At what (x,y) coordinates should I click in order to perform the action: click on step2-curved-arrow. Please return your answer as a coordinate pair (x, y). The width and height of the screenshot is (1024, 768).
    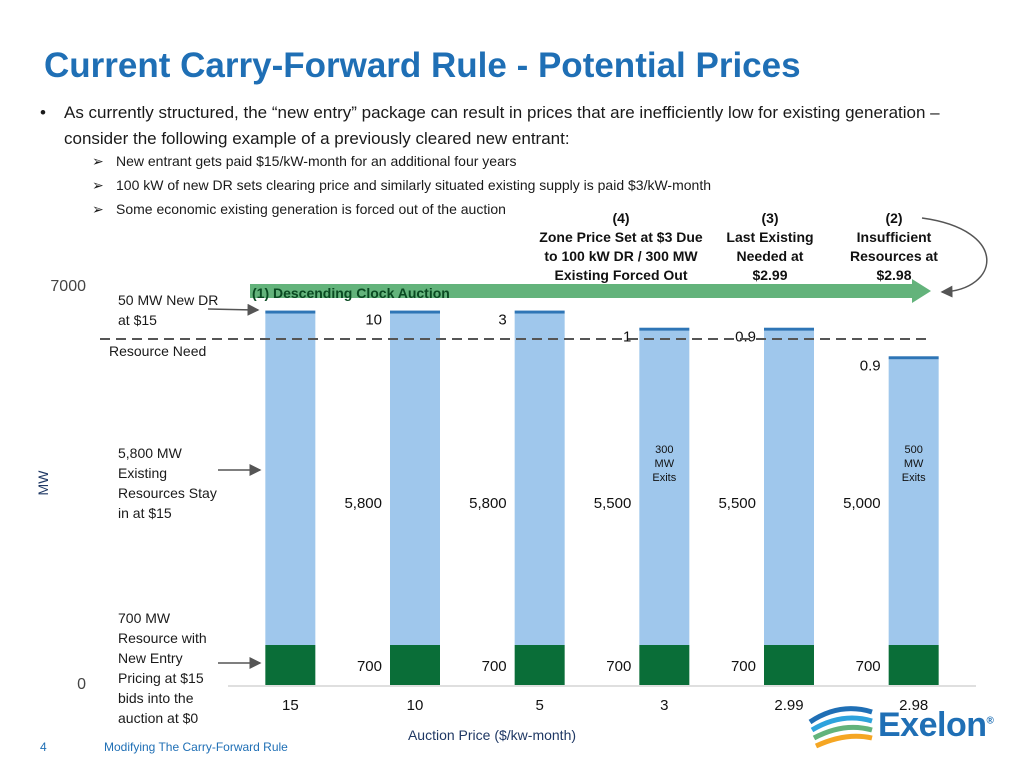
    Looking at the image, I should click on (954, 257).